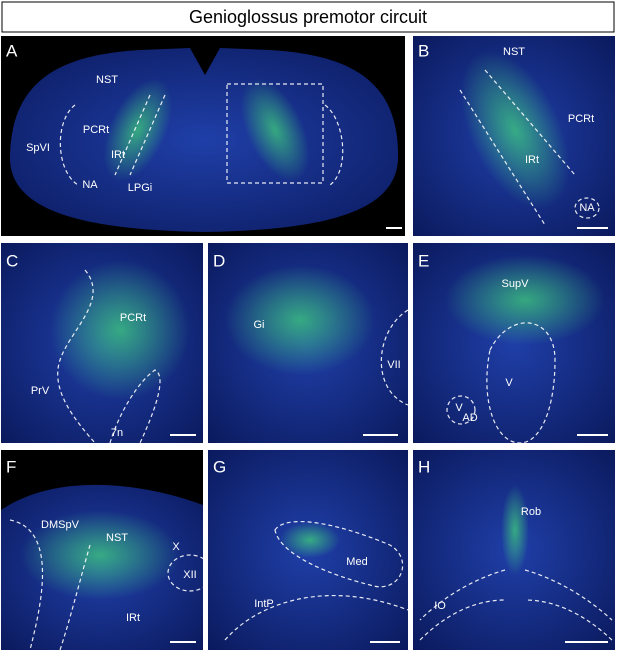 This screenshot has width=617, height=652. I want to click on region-label: VII, so click(393, 365).